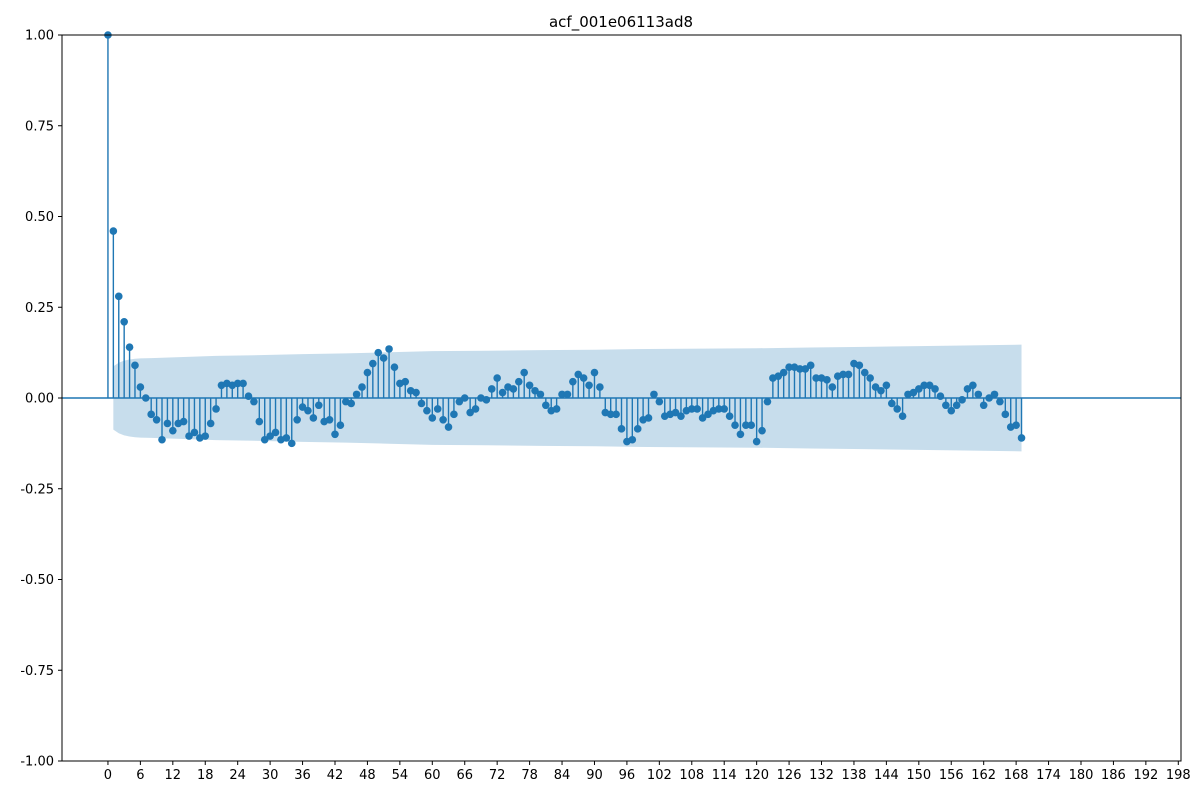 Image resolution: width=1200 pixels, height=800 pixels. What do you see at coordinates (302, 775) in the screenshot?
I see `x-tick-label: 36` at bounding box center [302, 775].